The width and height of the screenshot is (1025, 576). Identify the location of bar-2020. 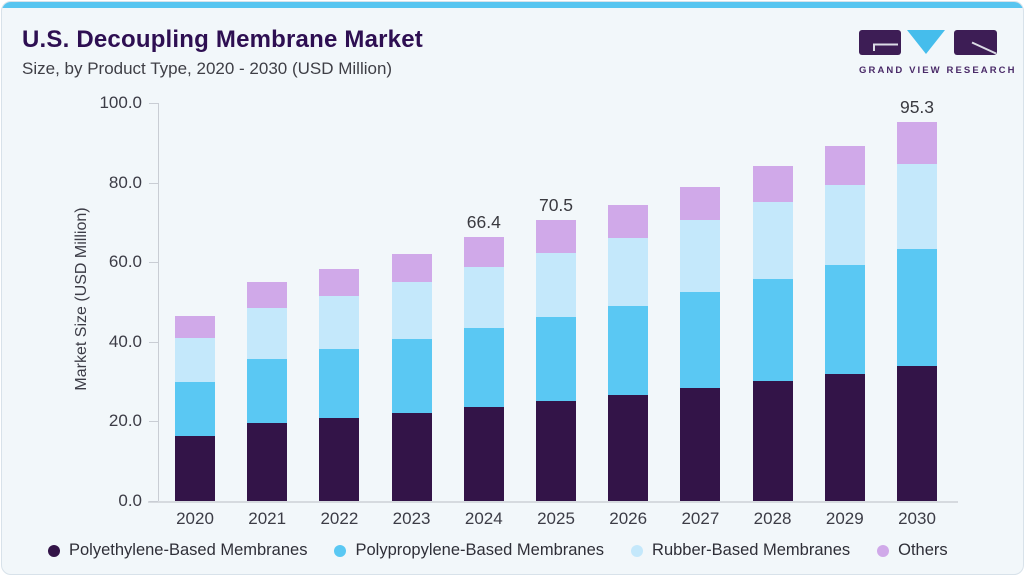
(195, 408).